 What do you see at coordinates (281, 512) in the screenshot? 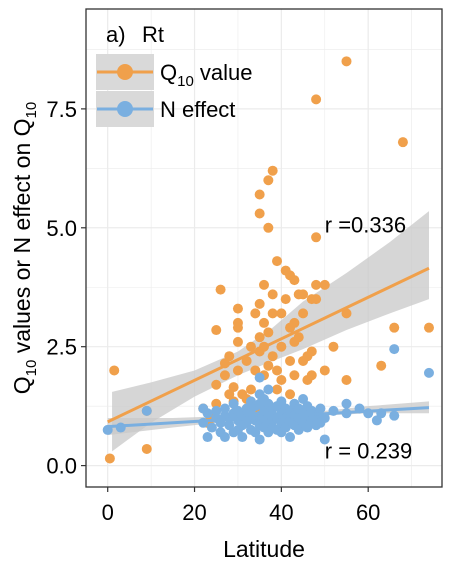
I see `x-tick-label: 40` at bounding box center [281, 512].